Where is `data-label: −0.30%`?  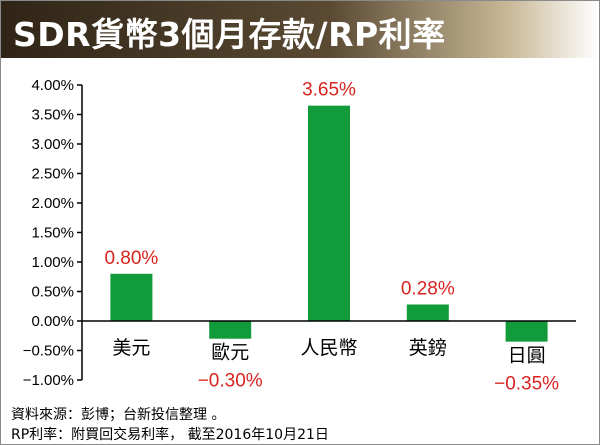 data-label: −0.30% is located at coordinates (230, 381).